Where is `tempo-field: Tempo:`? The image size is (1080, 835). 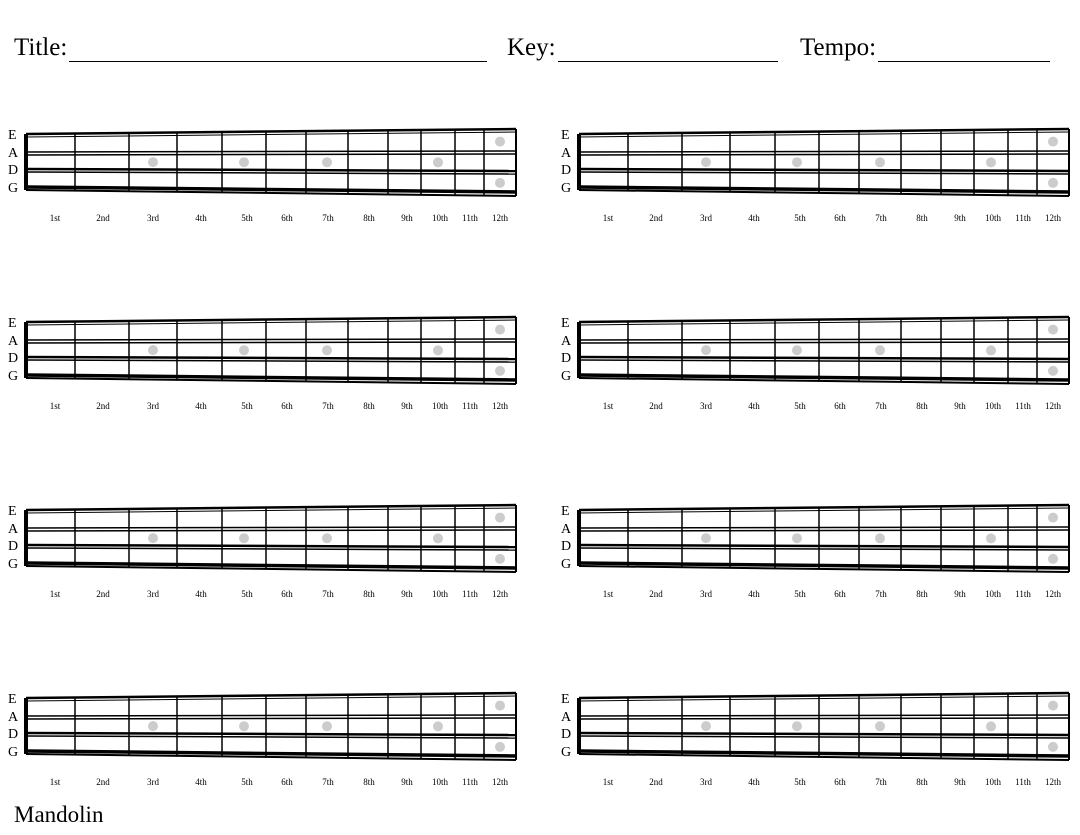 tempo-field: Tempo: is located at coordinates (925, 48).